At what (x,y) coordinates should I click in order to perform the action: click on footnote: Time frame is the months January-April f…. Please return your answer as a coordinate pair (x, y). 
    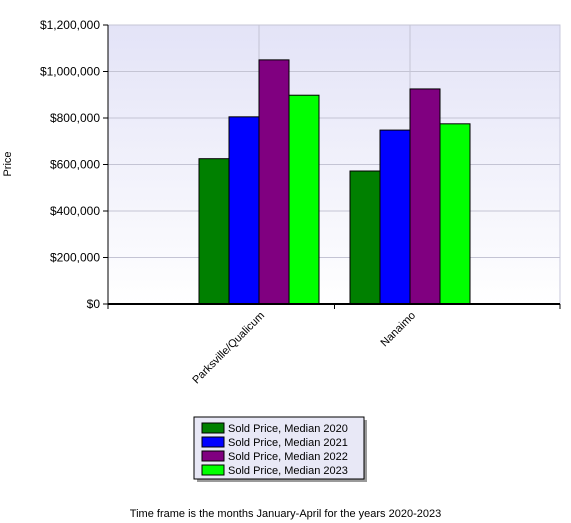
    Looking at the image, I should click on (285, 514).